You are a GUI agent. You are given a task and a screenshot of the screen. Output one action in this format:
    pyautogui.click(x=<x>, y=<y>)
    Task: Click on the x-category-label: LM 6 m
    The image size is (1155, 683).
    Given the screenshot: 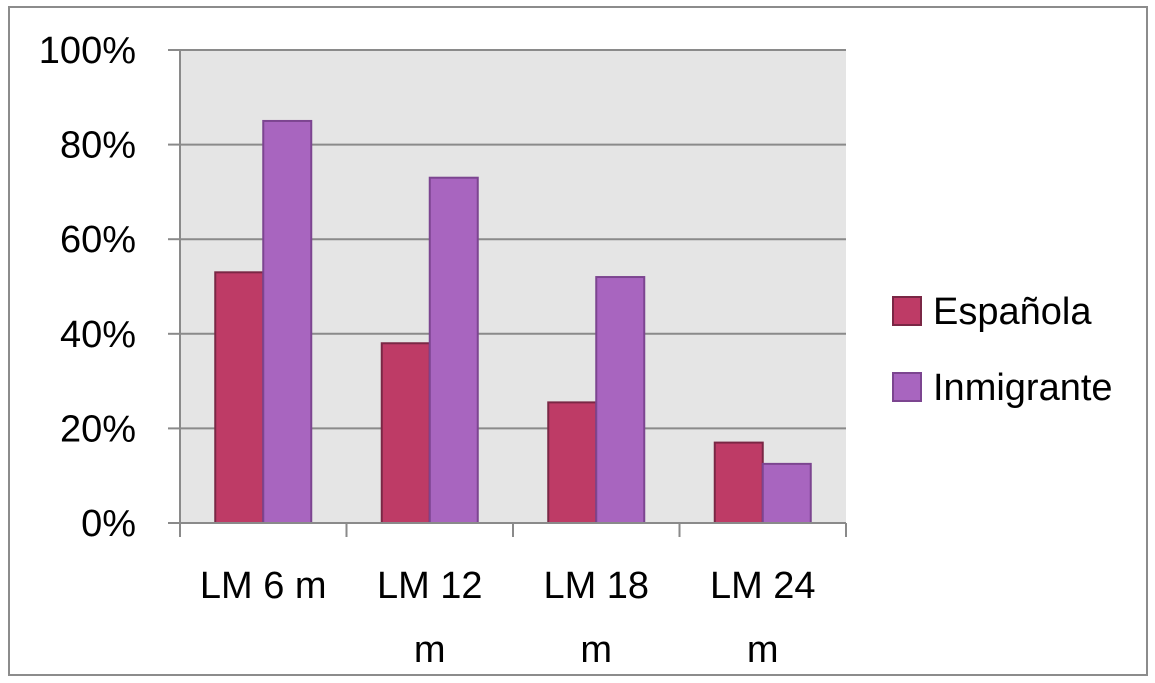 What is the action you would take?
    pyautogui.click(x=263, y=586)
    